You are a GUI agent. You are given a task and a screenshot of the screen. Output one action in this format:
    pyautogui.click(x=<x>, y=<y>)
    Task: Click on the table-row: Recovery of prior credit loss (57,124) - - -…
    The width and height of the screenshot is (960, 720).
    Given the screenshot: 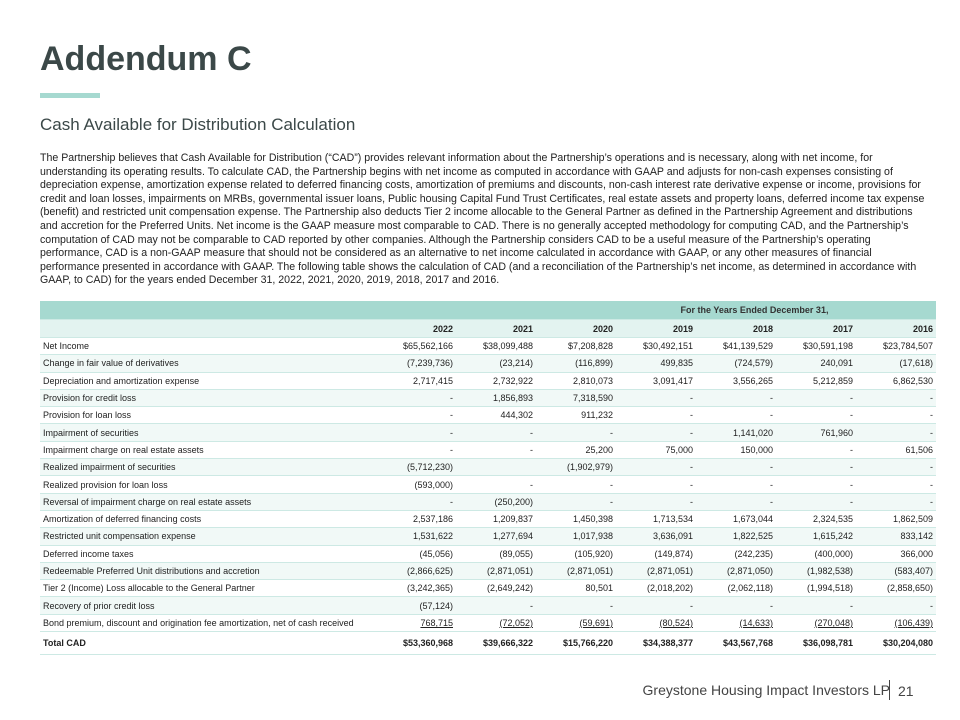 What is the action you would take?
    pyautogui.click(x=488, y=605)
    